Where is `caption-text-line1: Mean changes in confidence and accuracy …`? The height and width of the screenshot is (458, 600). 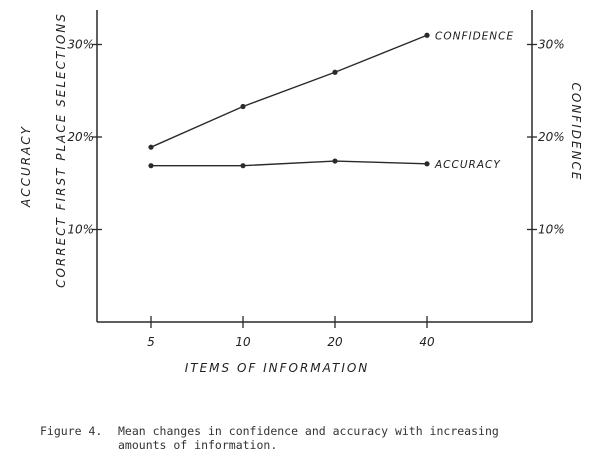
caption-text-line1: Mean changes in confidence and accuracy … is located at coordinates (308, 431).